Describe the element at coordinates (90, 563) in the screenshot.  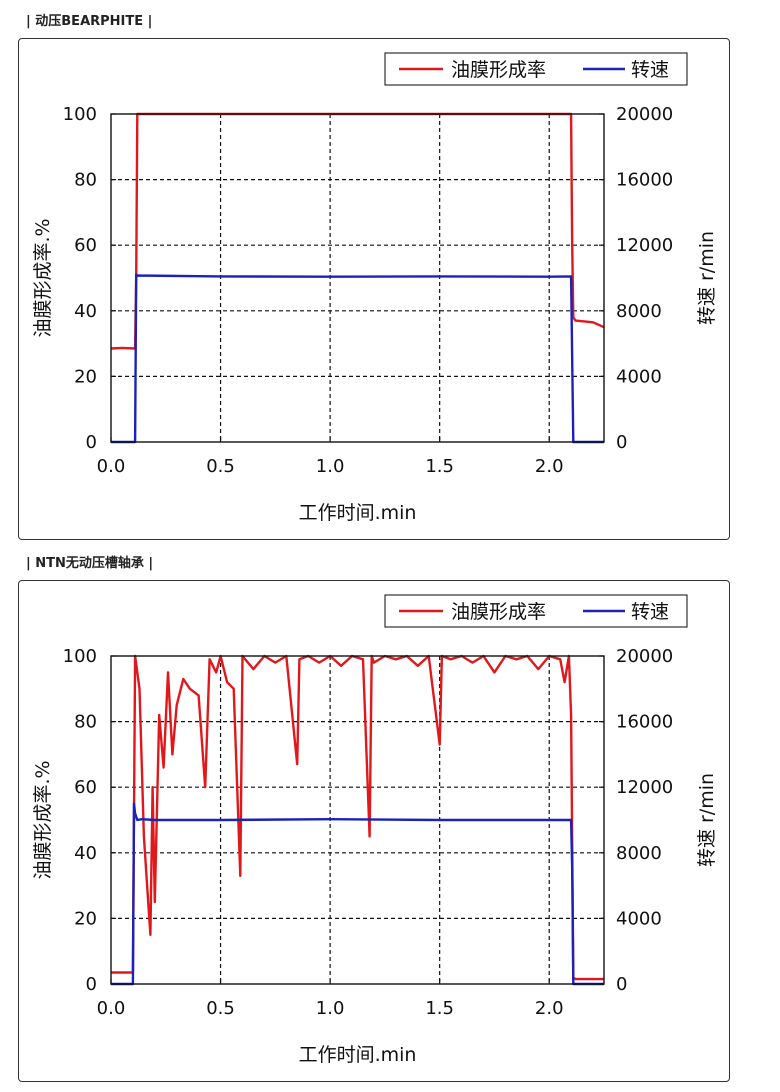
I see `section-label-ntn: | NTN无动压槽轴承 |` at that location.